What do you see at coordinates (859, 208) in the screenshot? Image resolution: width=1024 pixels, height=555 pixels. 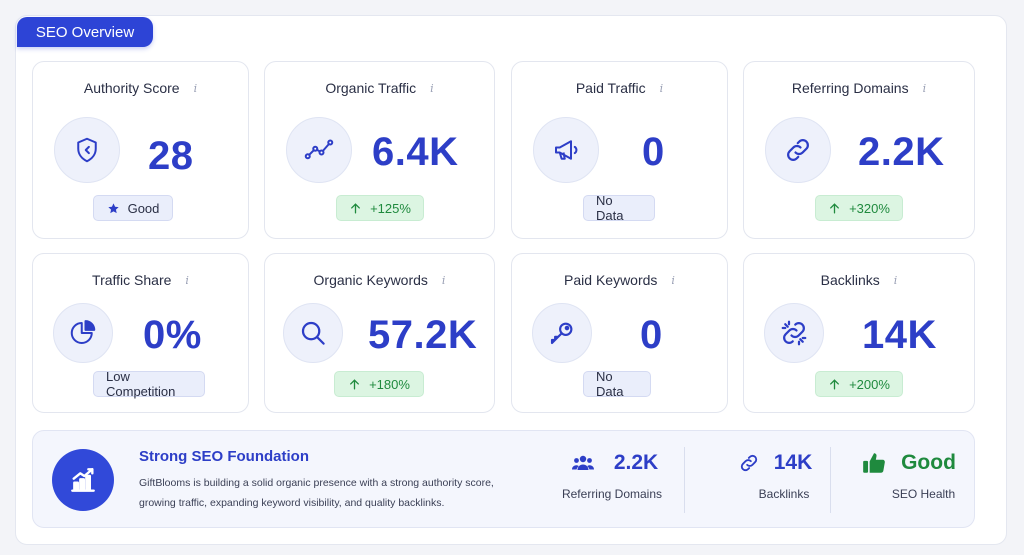 I see `trend-badge: +320%` at bounding box center [859, 208].